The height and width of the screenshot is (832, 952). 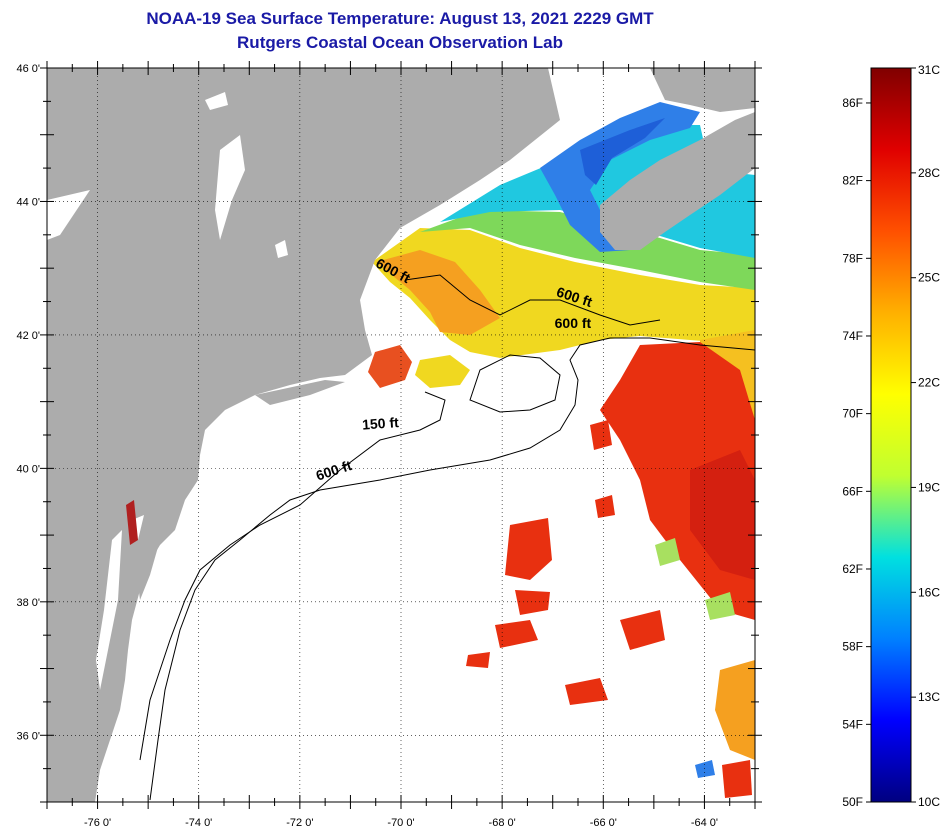 What do you see at coordinates (852, 258) in the screenshot?
I see `colorbar-f-label: 78F` at bounding box center [852, 258].